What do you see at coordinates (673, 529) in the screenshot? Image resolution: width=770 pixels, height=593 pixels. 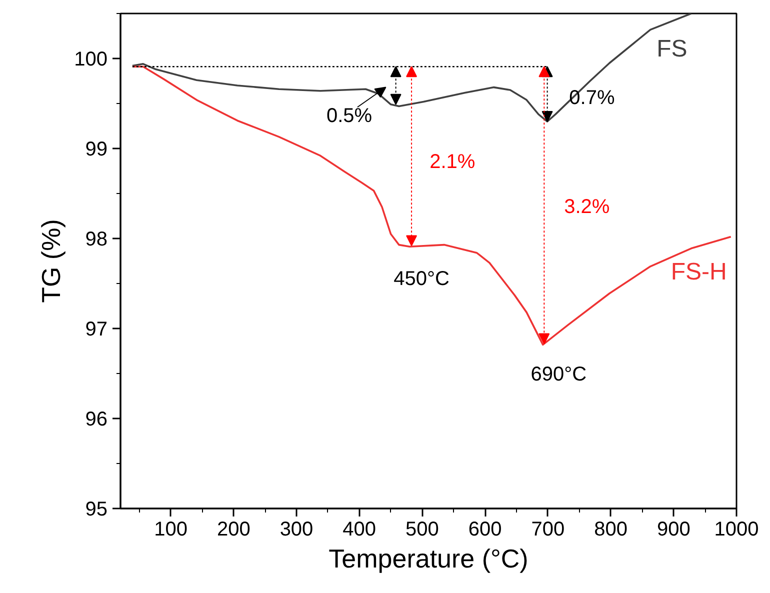 I see `x-tick-label: 900` at bounding box center [673, 529].